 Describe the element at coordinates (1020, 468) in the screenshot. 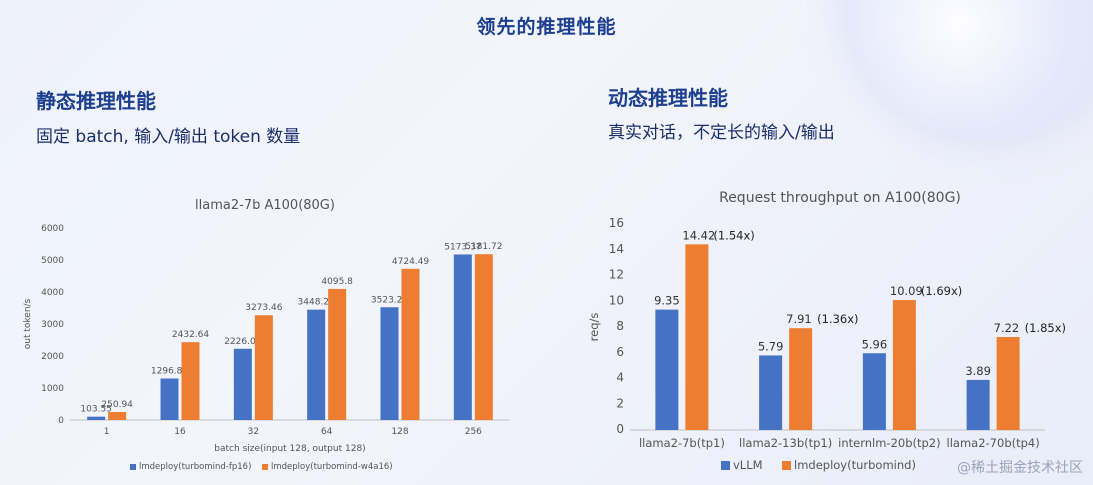

I see `watermark: @稀土掘金技术社区` at that location.